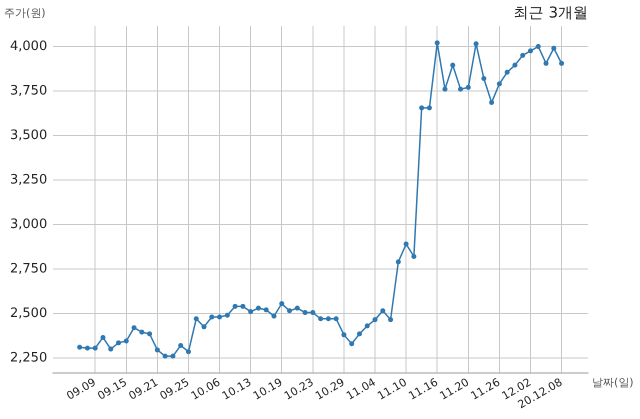 Image resolution: width=640 pixels, height=419 pixels. Describe the element at coordinates (29, 90) in the screenshot. I see `y-tick-label: 3,750` at that location.